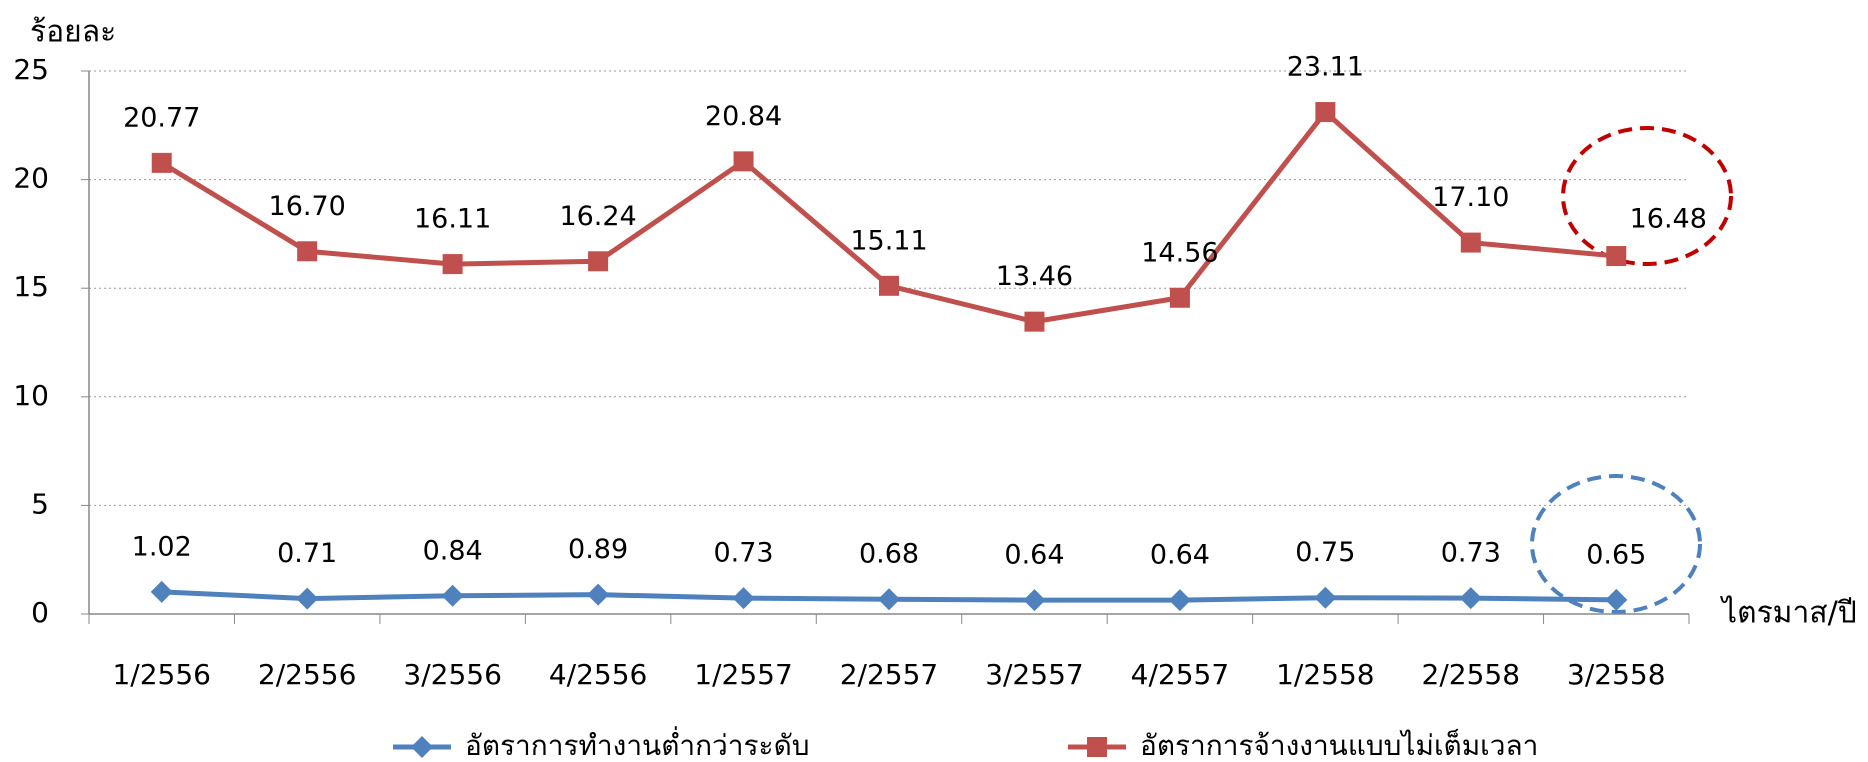  What do you see at coordinates (40, 503) in the screenshot?
I see `y-tick-label: 5` at bounding box center [40, 503].